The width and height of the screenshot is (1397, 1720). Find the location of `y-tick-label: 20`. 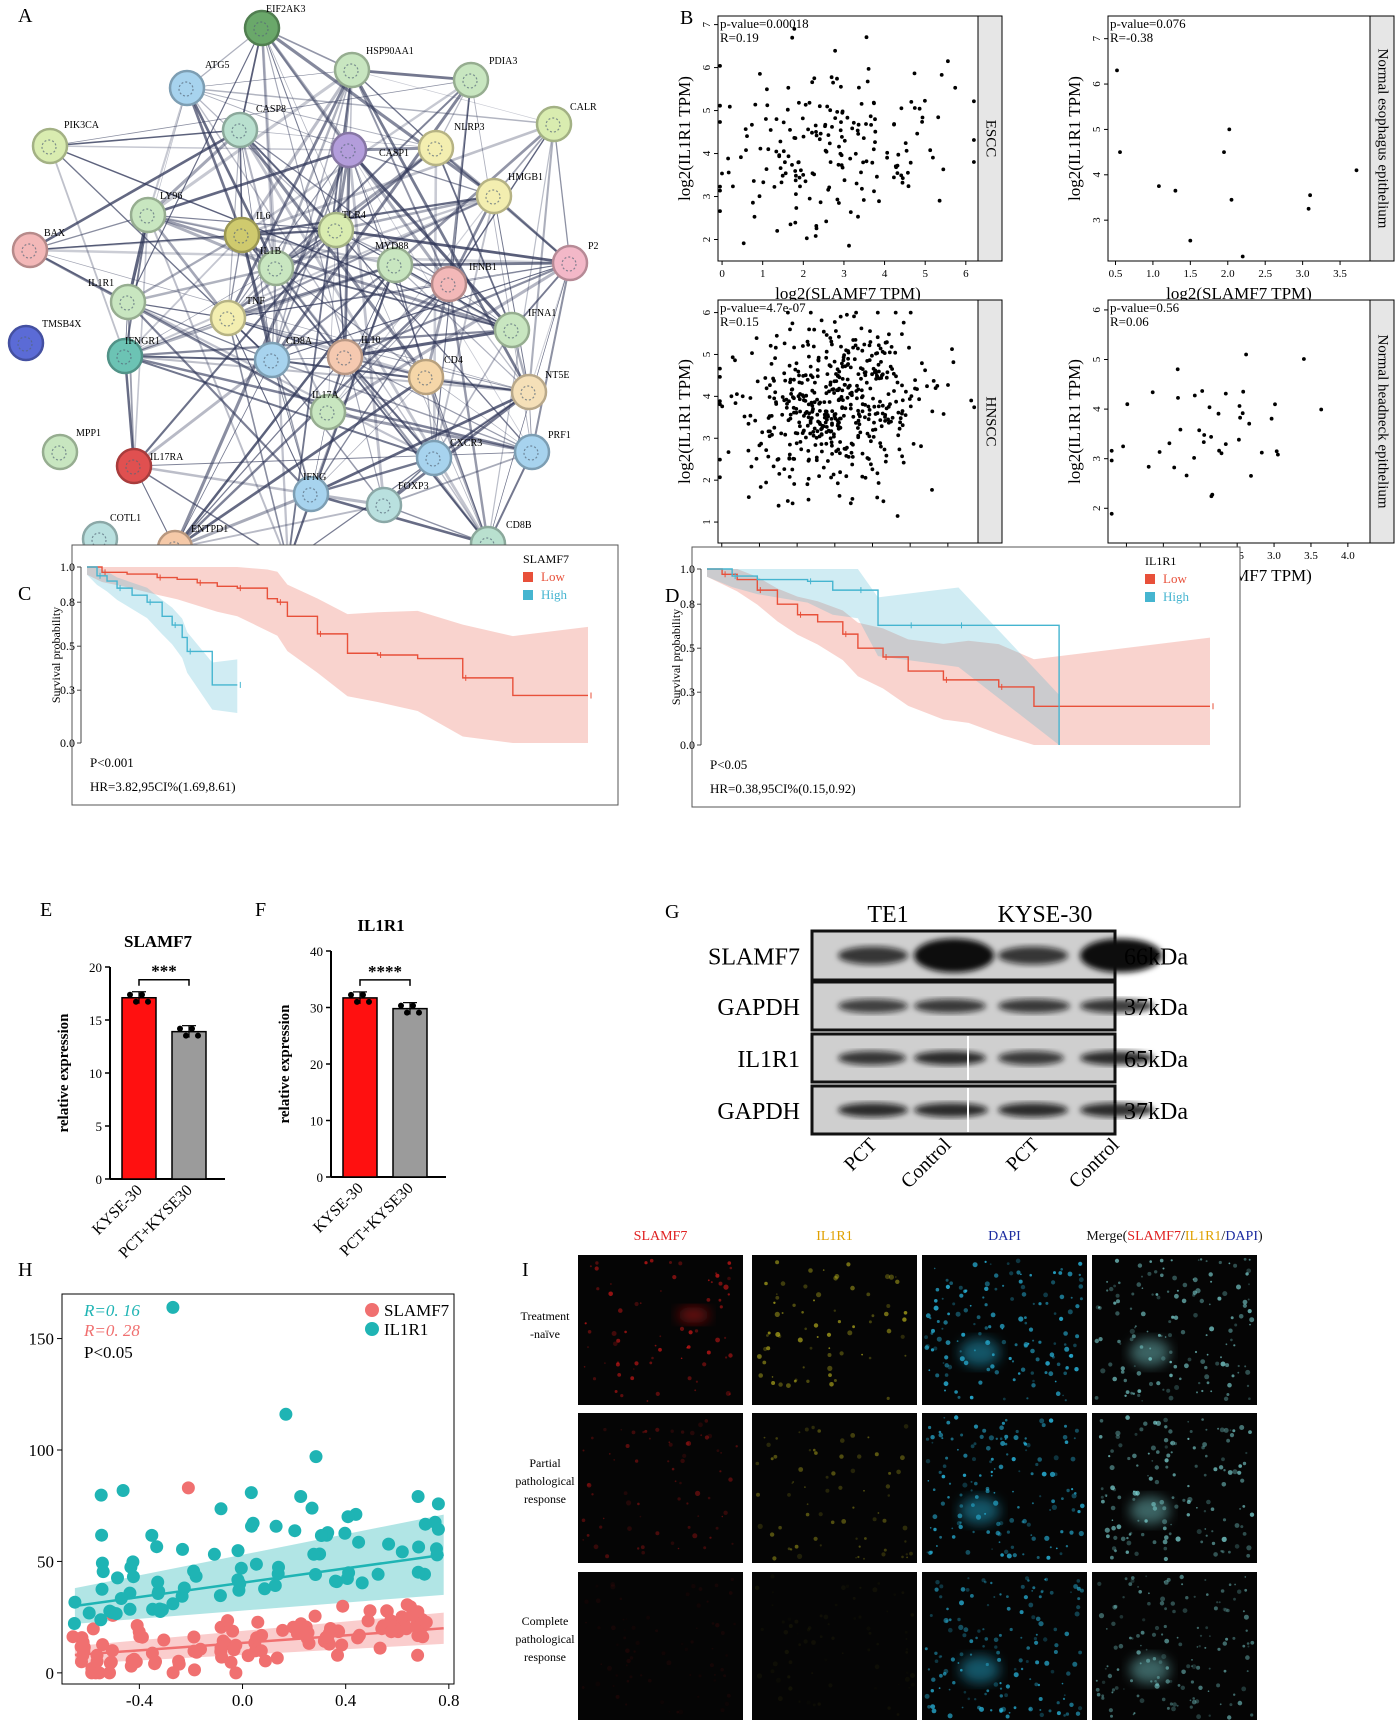

y-tick-label: 20 is located at coordinates (95, 967).